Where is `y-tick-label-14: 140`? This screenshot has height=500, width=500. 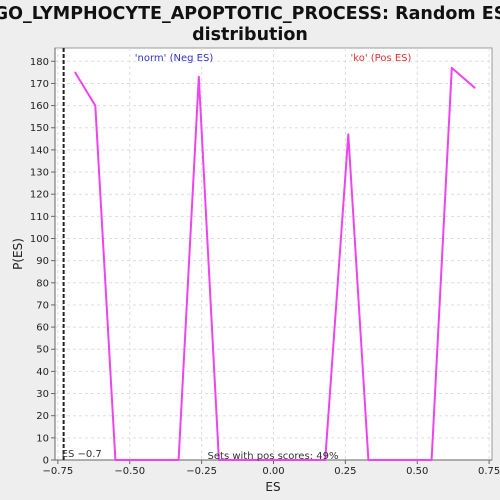
y-tick-label-14: 140 is located at coordinates (39, 150).